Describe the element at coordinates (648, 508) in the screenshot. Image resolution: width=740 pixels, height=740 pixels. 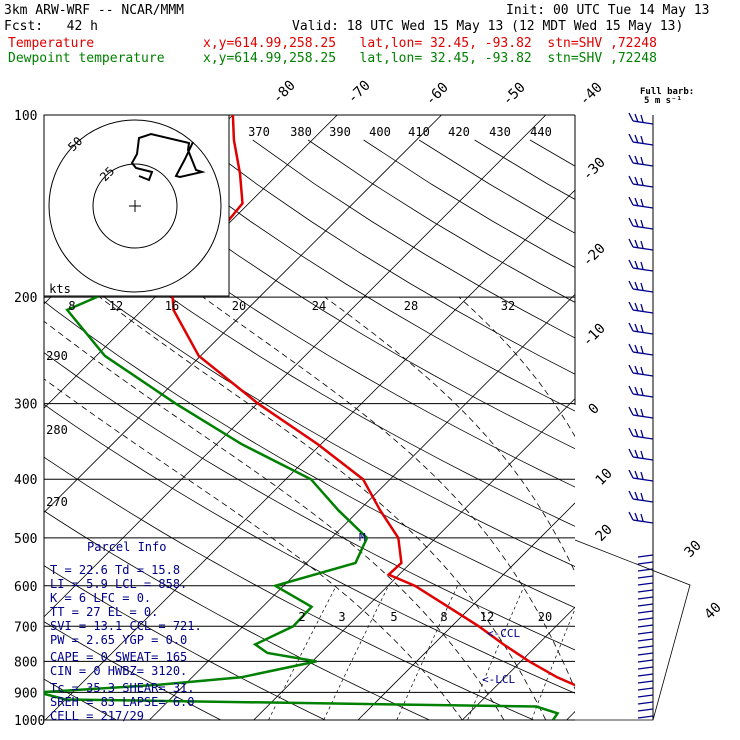
I see `moist-adiabat` at that location.